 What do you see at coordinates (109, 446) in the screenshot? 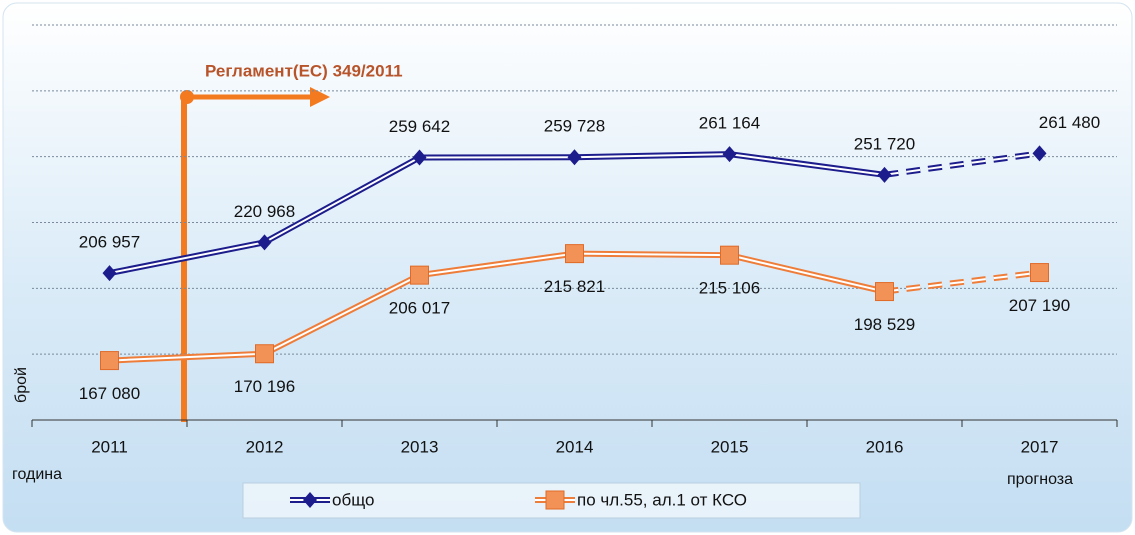
I see `x-tick-label: 2011` at bounding box center [109, 446].